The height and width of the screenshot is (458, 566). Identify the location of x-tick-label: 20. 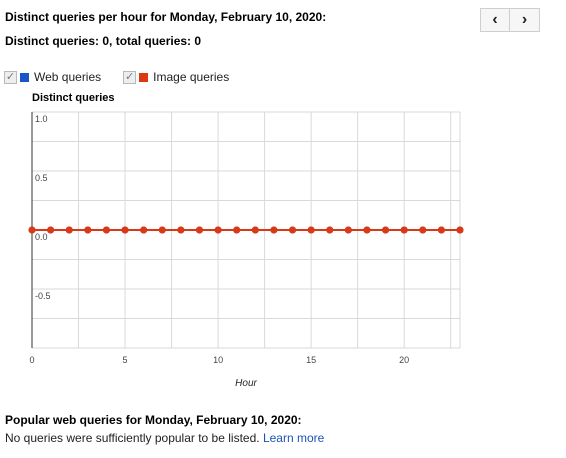
(404, 360).